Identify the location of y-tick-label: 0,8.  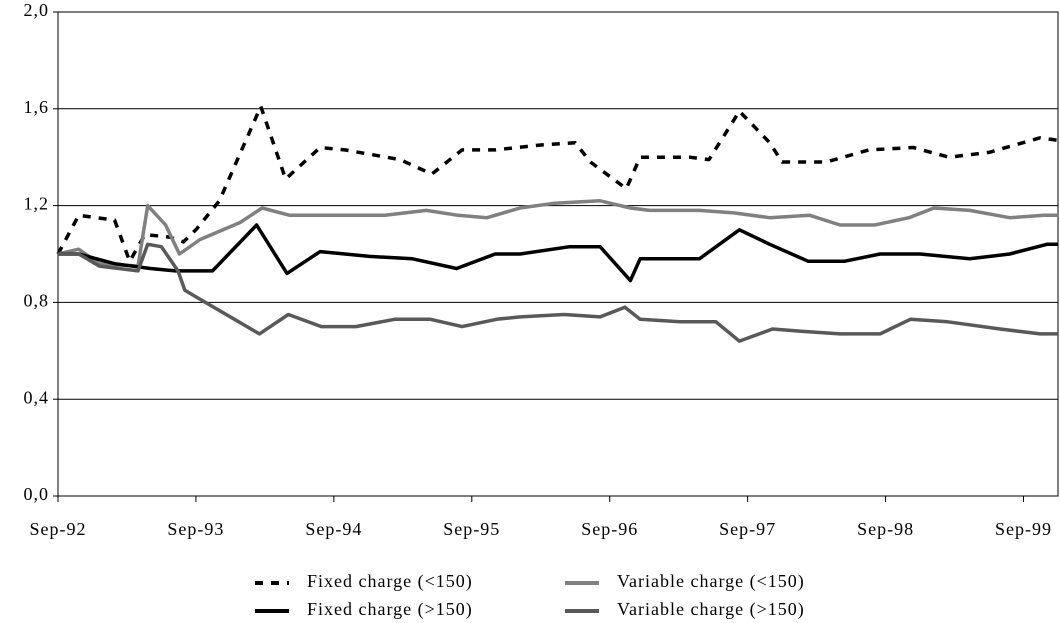
(37, 301).